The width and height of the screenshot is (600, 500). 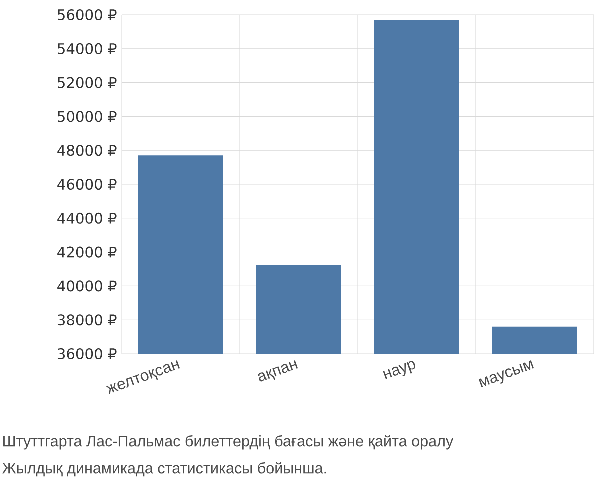 I want to click on y-tick-label: 50000 ₽, so click(x=87, y=116).